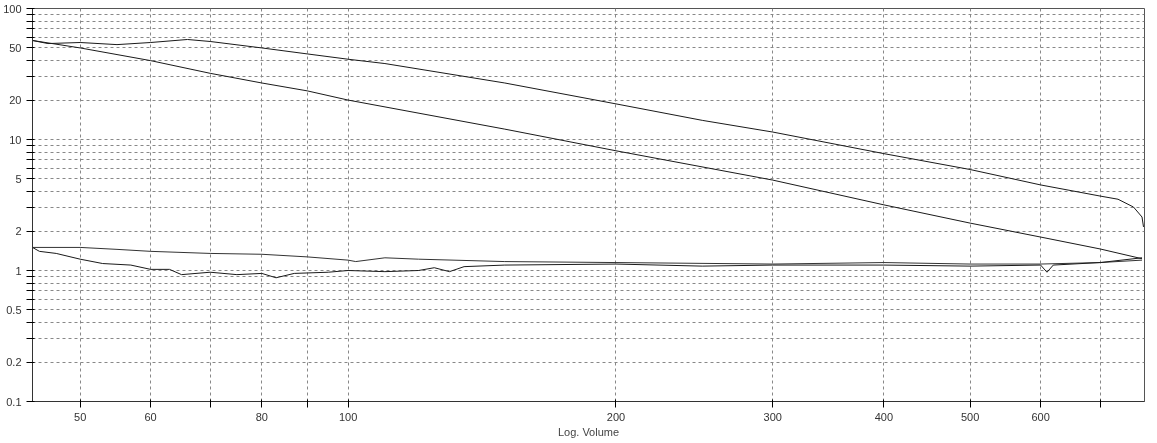  I want to click on x-tick-label: 600, so click(1040, 416).